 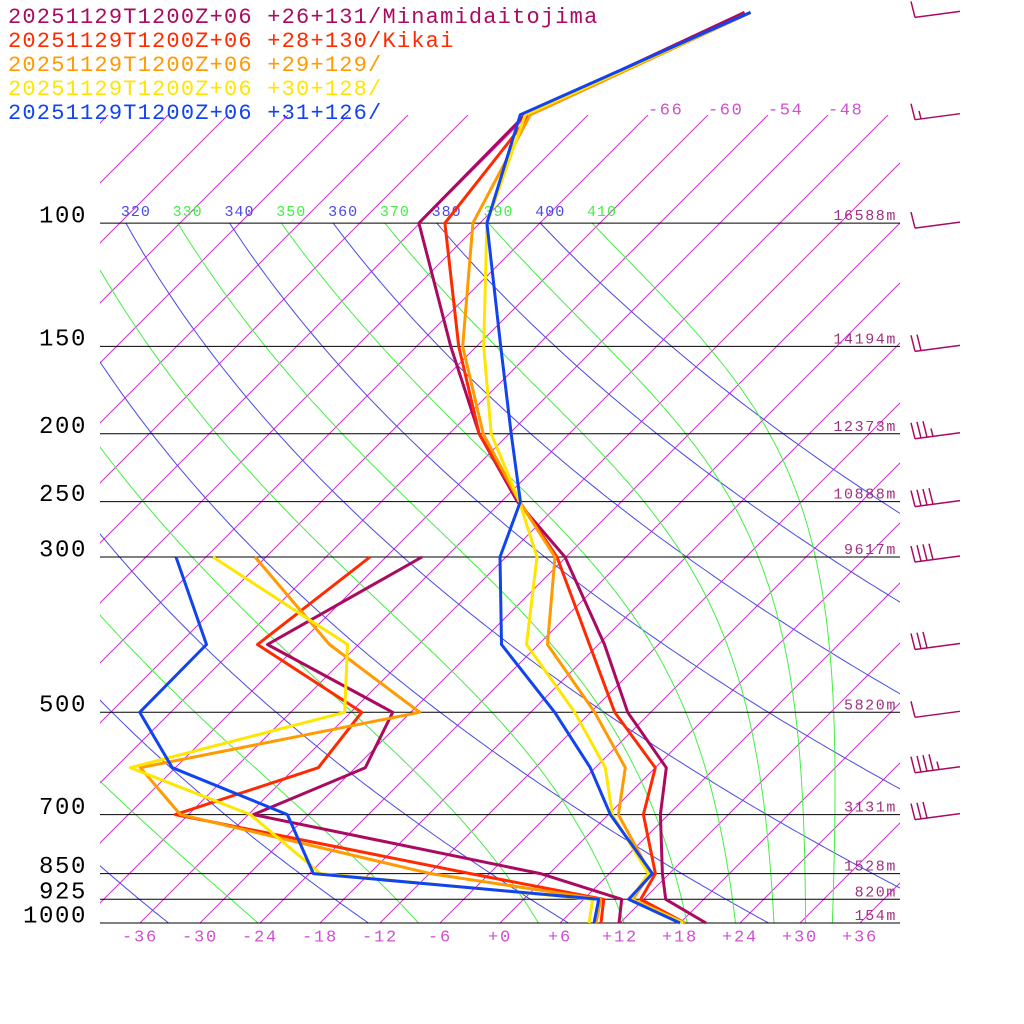 I want to click on x-tick-label: +36, so click(x=860, y=937).